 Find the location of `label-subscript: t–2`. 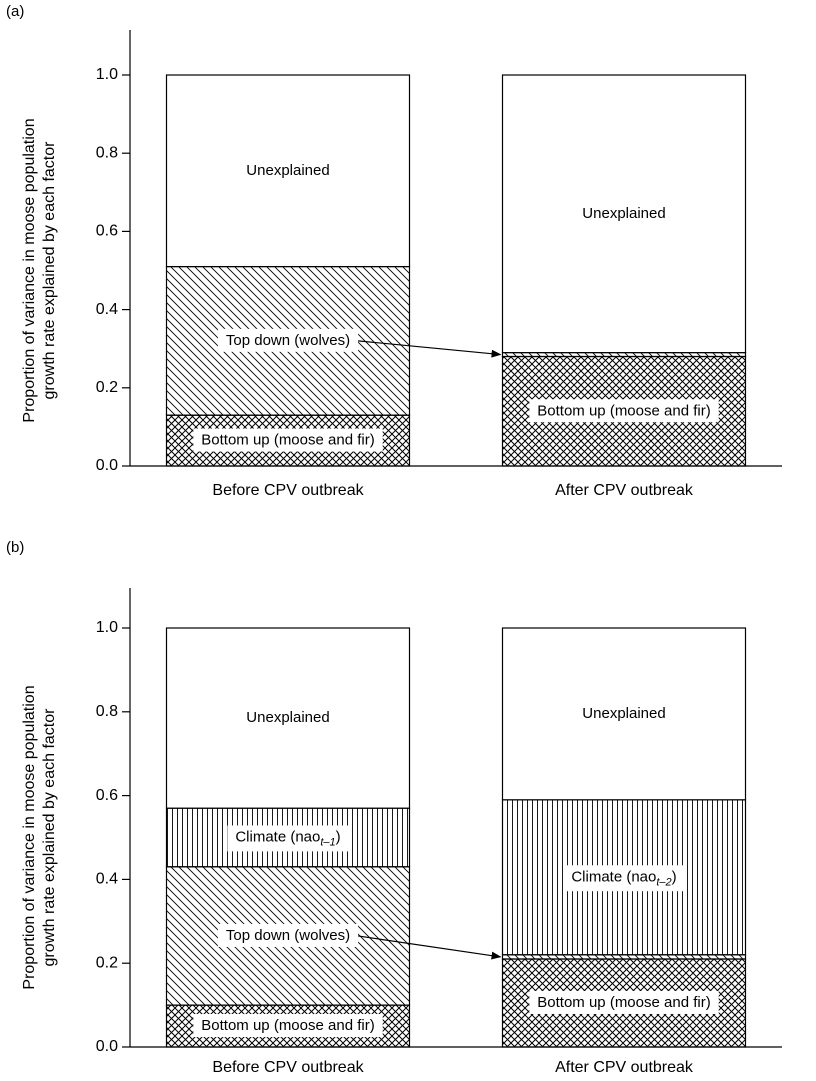

label-subscript: t–2 is located at coordinates (663, 882).